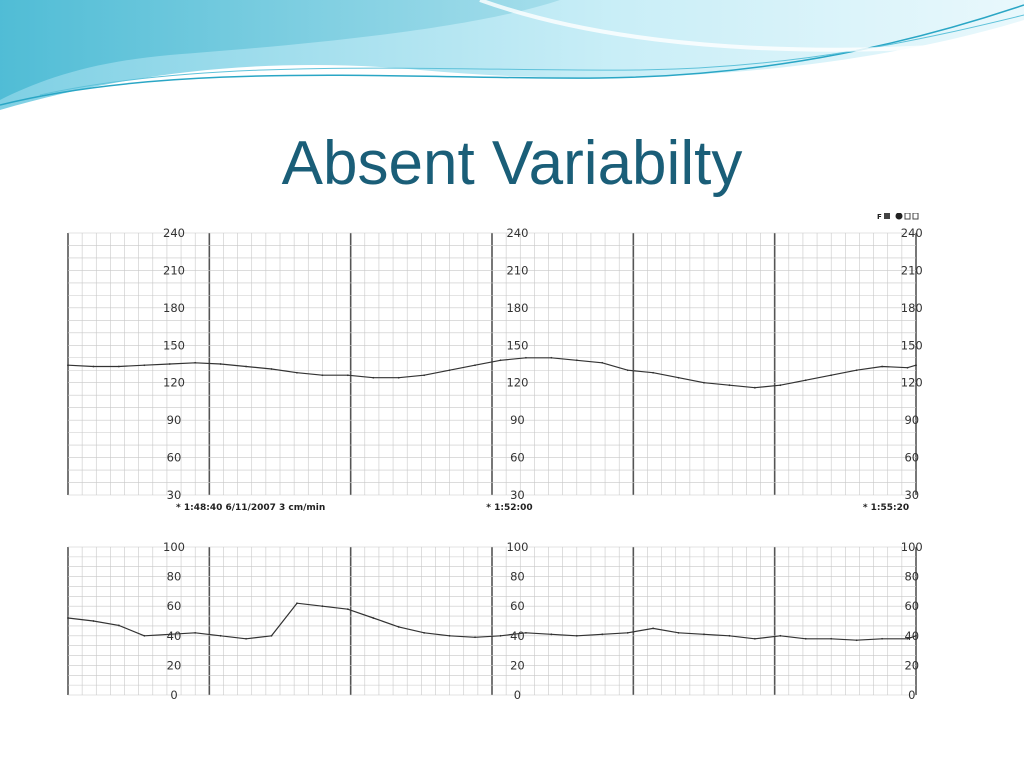 The image size is (1024, 768). Describe the element at coordinates (174, 547) in the screenshot. I see `y-tick-label-1-0-5: 100` at that location.